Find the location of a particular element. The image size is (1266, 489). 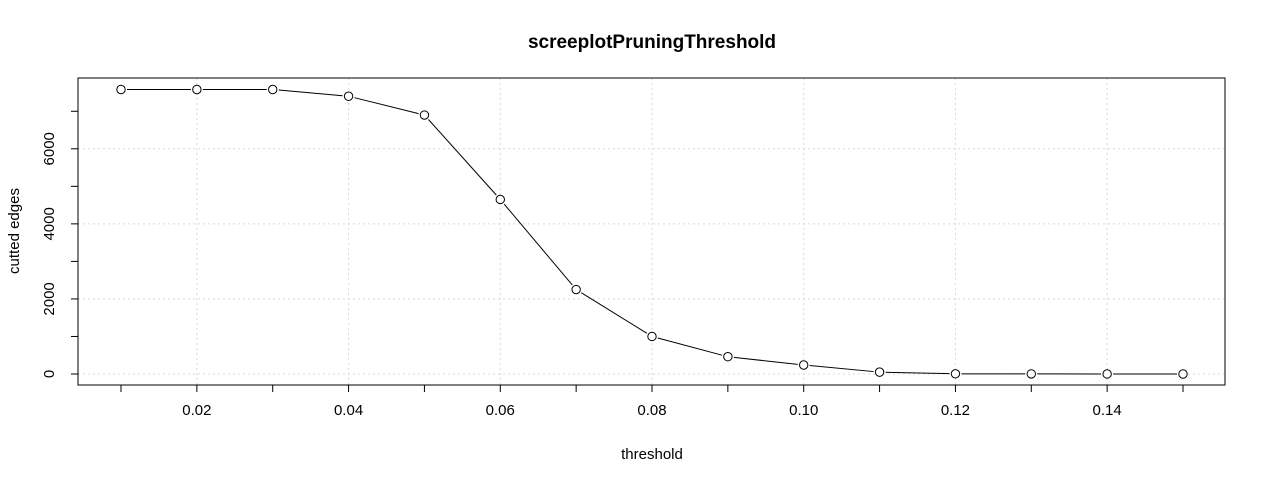

y-axis: 0 2000 4000 6000 is located at coordinates (59, 234).